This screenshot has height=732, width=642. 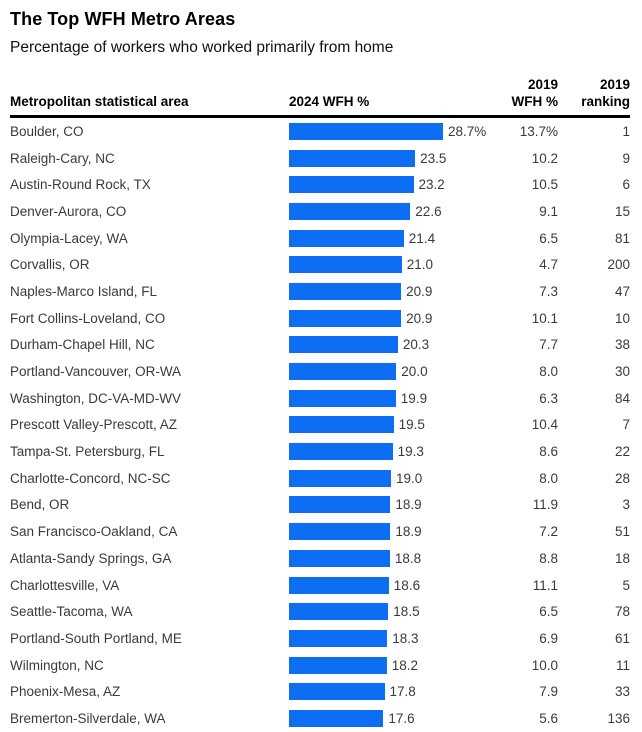 I want to click on table-row: Portland-Vancouver, OR-WA 20.0 8.0 30, so click(x=320, y=371).